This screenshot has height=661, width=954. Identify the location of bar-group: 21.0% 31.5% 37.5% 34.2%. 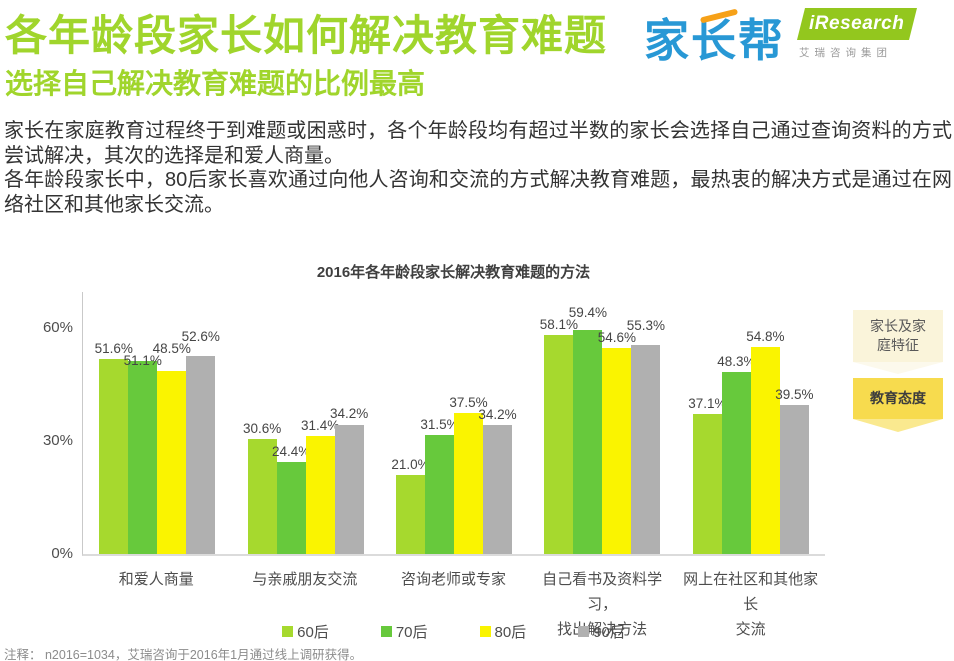
(454, 423).